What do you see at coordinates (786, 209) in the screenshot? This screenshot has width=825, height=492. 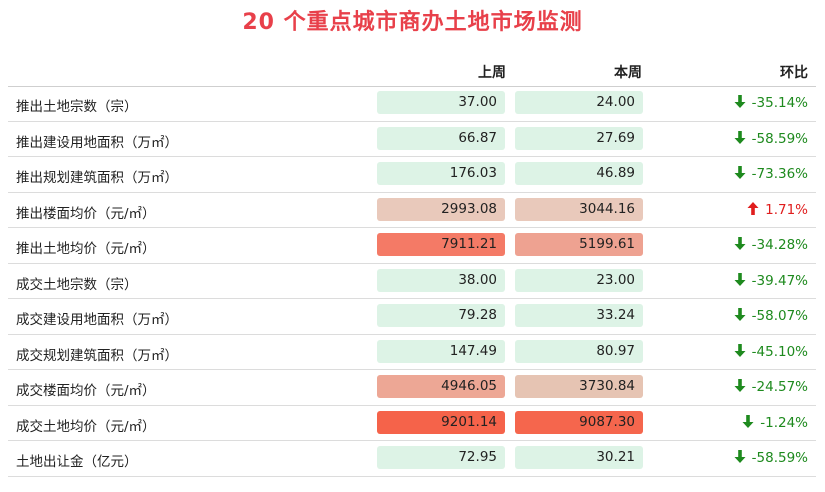 I see `change-text: 1.71%` at bounding box center [786, 209].